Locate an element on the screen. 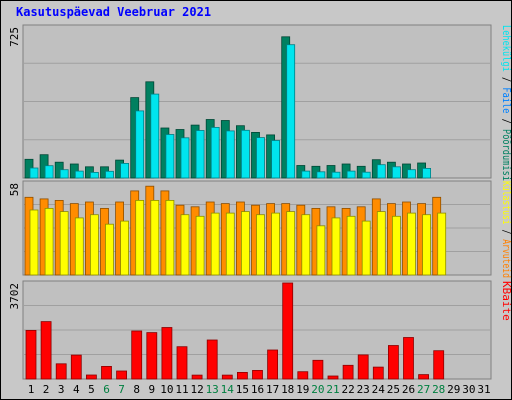  x-label-day-18: 18 is located at coordinates (287, 389).